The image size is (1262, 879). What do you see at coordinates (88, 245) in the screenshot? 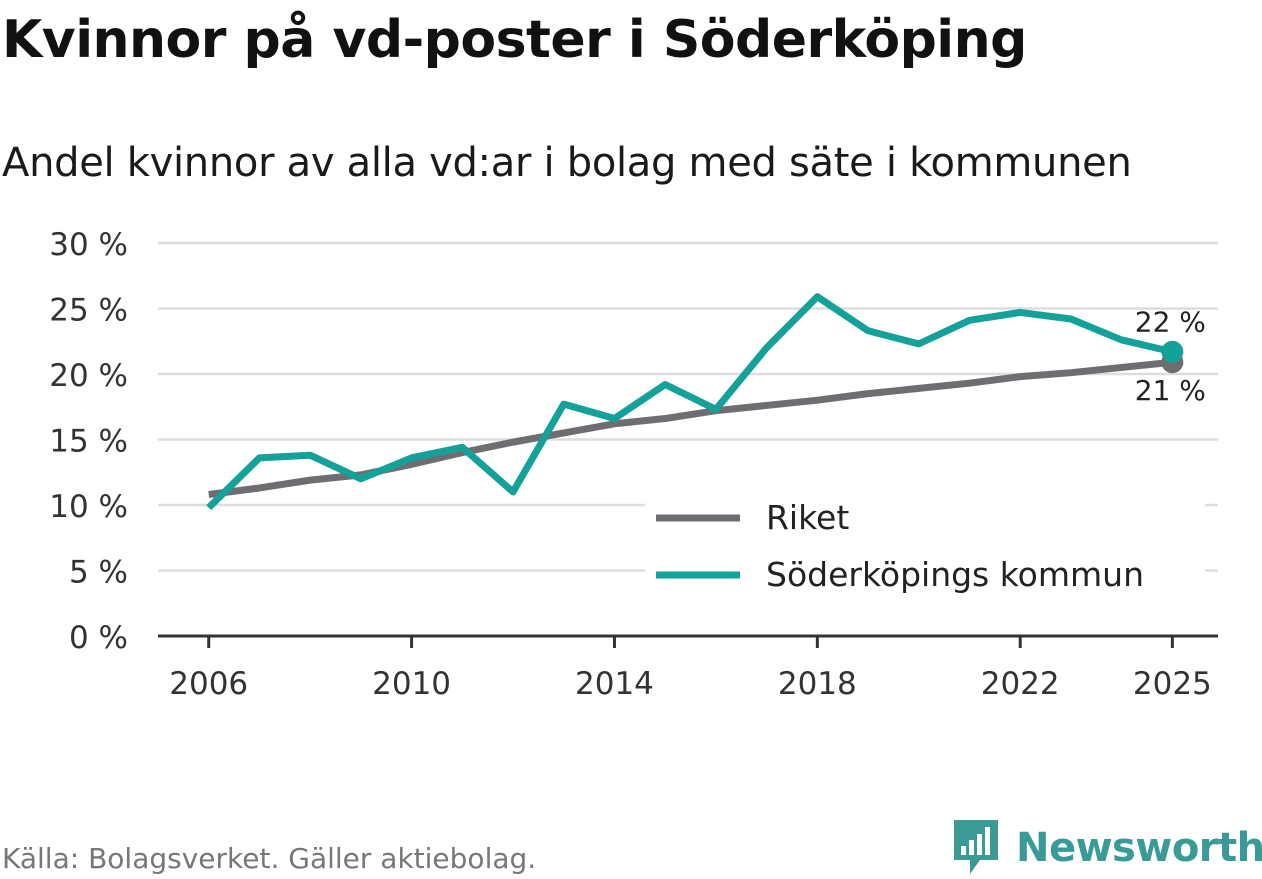
I see `y-tick-label: 30 %` at bounding box center [88, 245].